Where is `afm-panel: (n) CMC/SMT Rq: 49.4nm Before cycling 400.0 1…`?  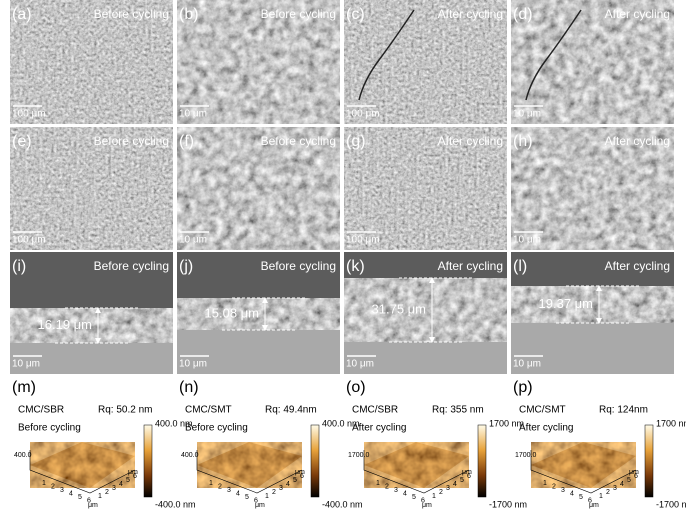
afm-panel: (n) CMC/SMT Rq: 49.4nm Before cycling 400.0 1… is located at coordinates (271, 444).